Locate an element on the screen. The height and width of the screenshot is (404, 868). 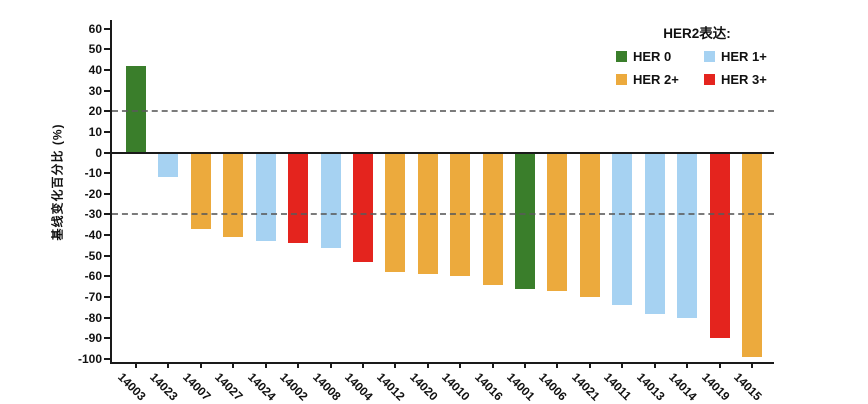
legend-item-label: HER 2+ is located at coordinates (656, 79).